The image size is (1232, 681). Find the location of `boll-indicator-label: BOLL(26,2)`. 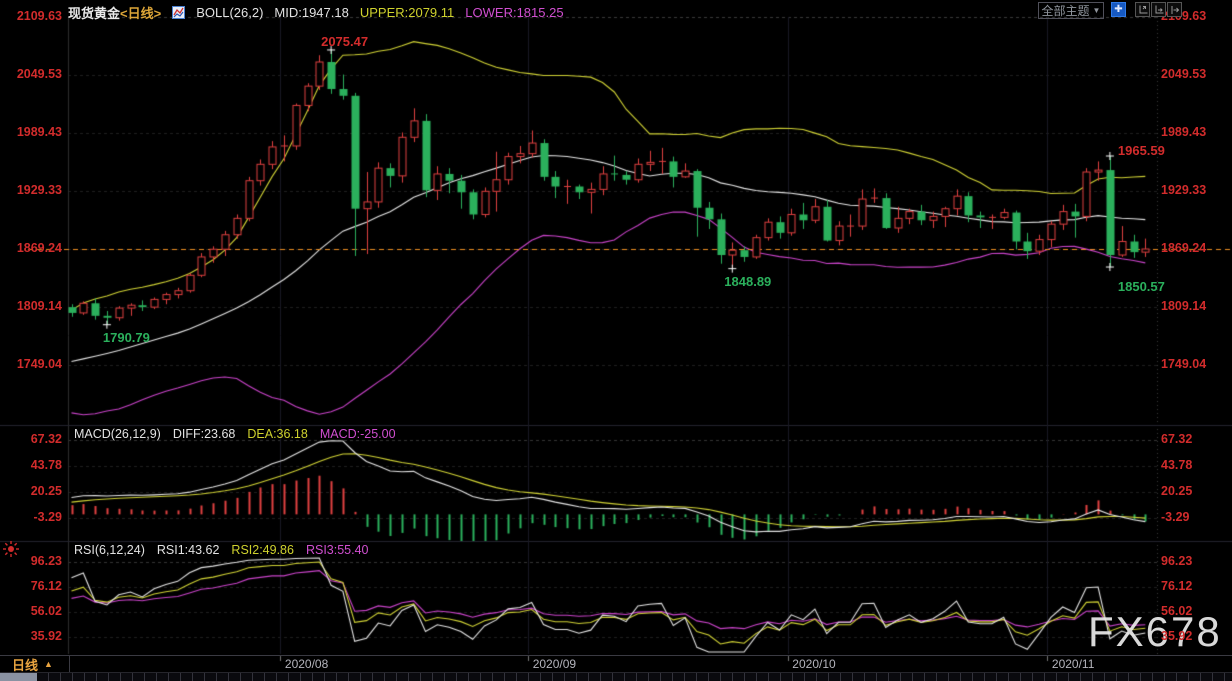

boll-indicator-label: BOLL(26,2) is located at coordinates (230, 12).